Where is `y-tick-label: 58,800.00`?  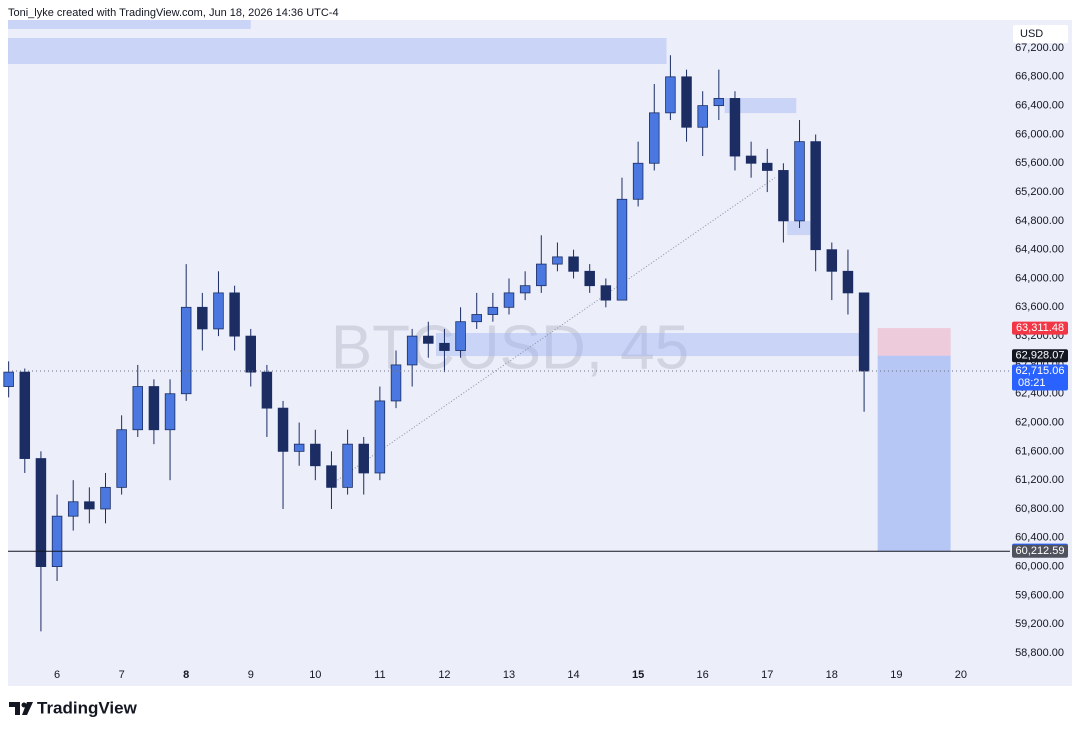 y-tick-label: 58,800.00 is located at coordinates (1039, 653).